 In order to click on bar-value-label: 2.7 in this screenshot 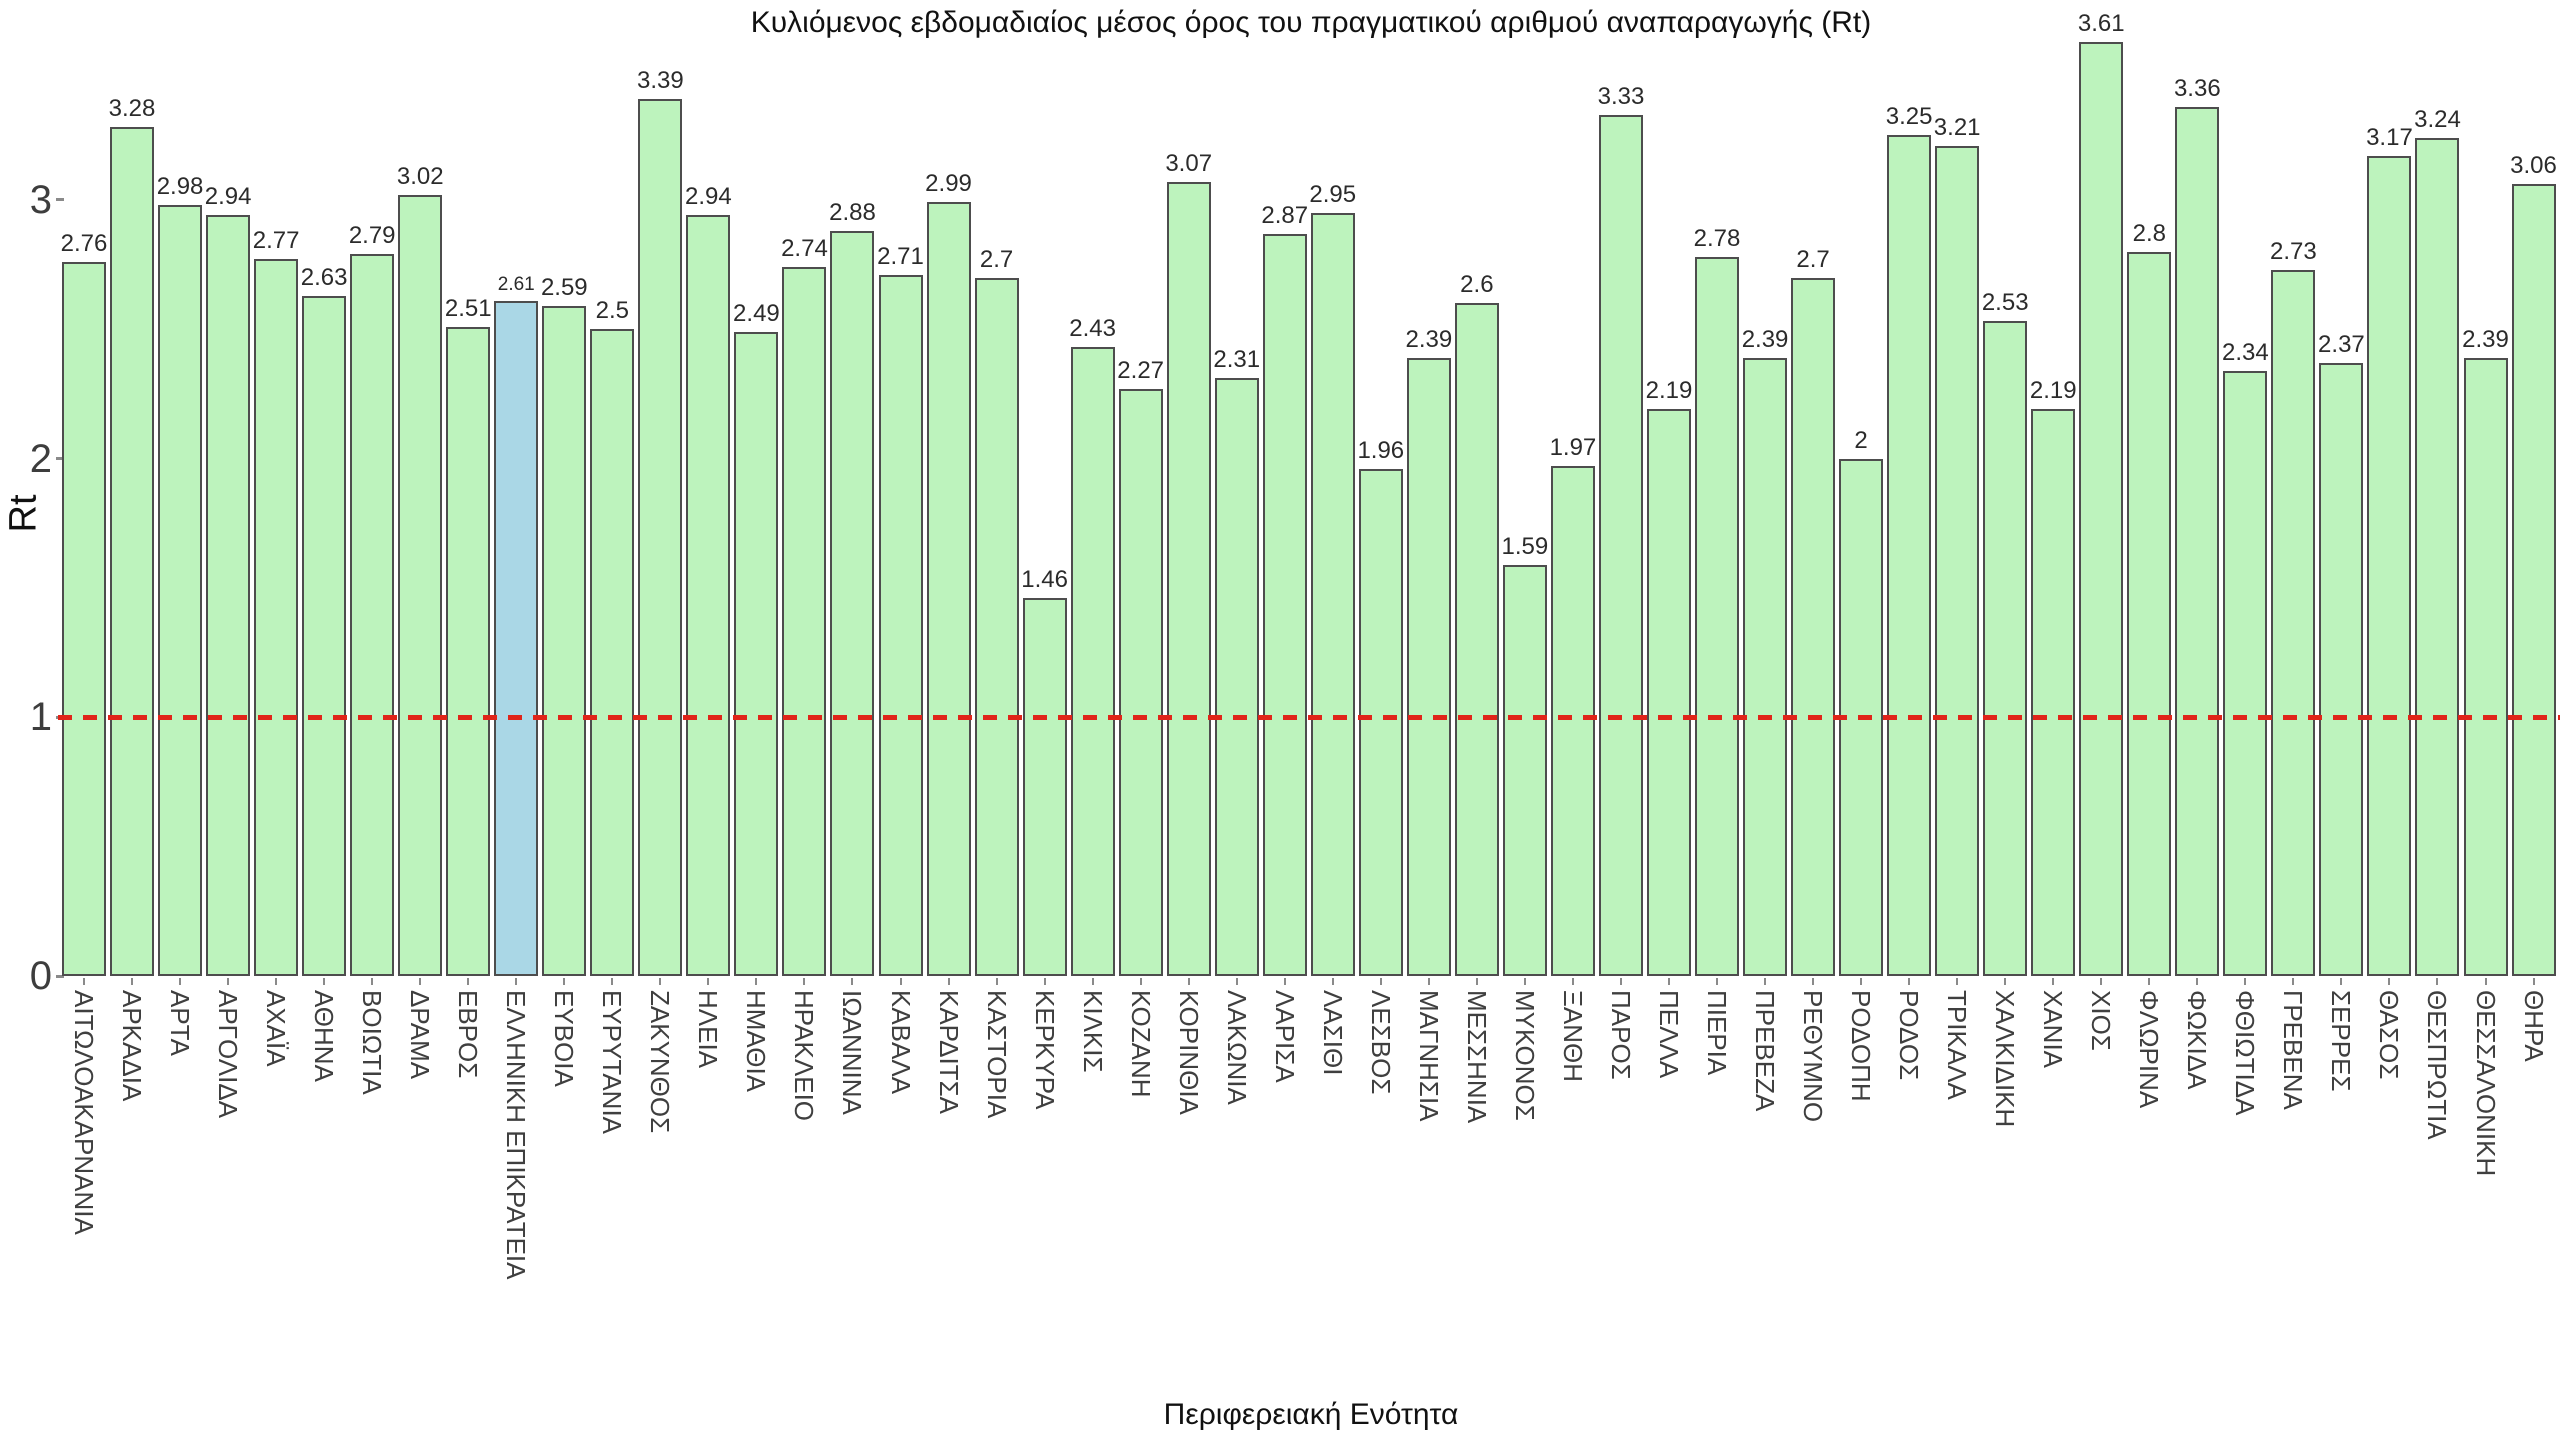, I will do `click(996, 259)`.